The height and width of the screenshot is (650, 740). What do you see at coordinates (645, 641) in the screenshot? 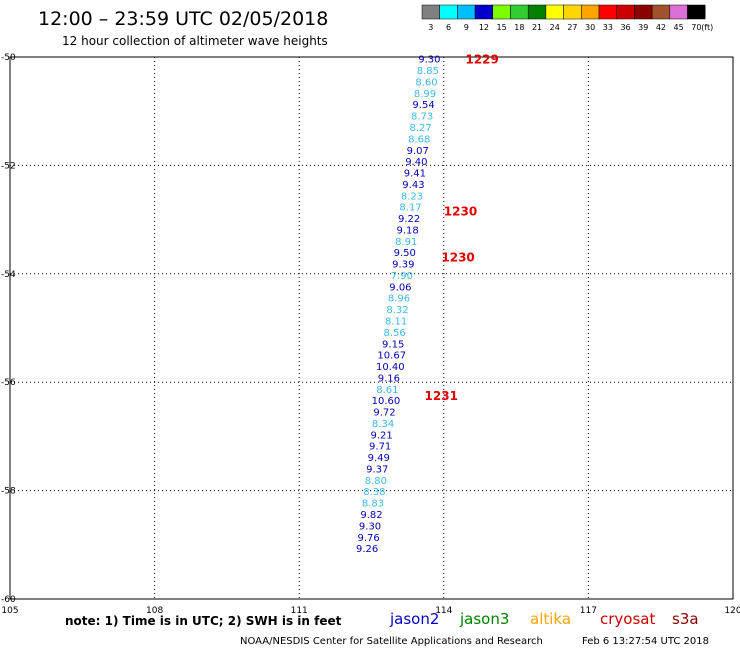
I see `footer-timestamp: Feb 6 13:27:54 UTC 2018` at bounding box center [645, 641].